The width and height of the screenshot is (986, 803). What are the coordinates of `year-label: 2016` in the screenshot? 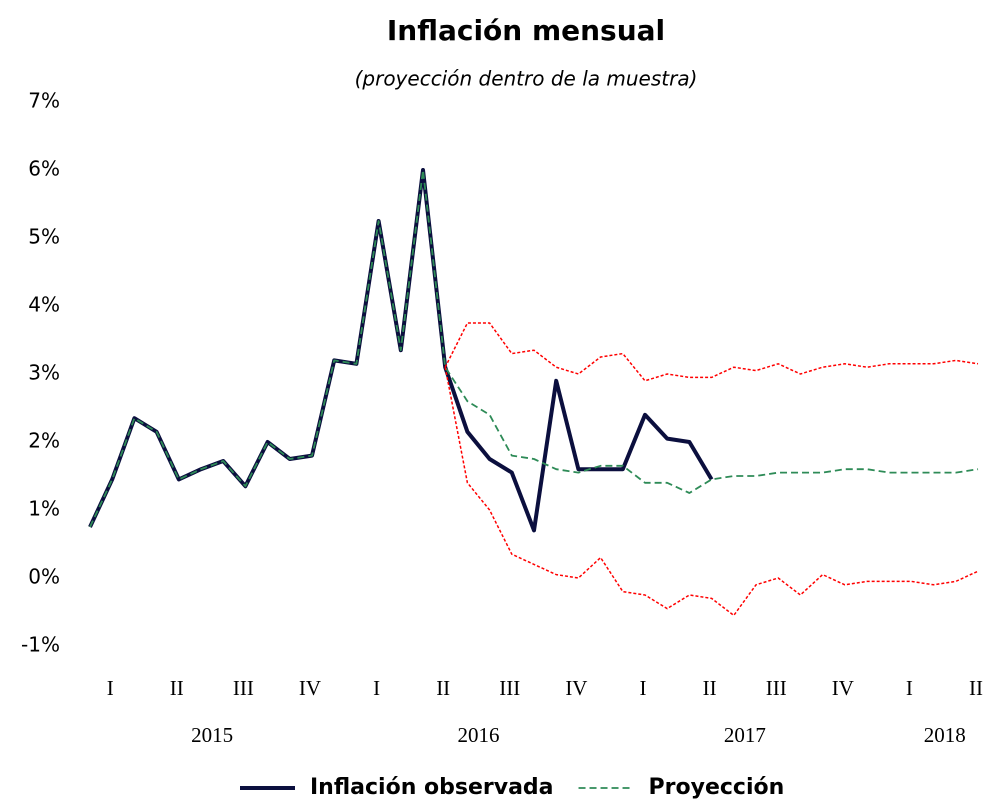 It's located at (479, 735).